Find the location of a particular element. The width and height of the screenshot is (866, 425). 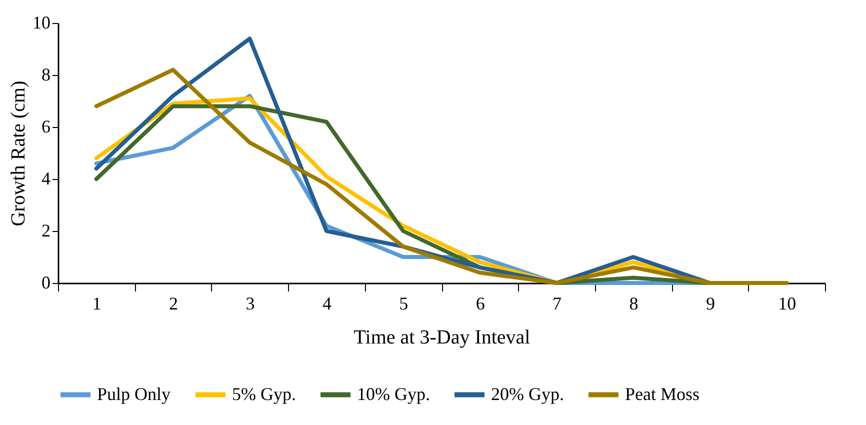

x-tick-label: 2 is located at coordinates (173, 304).